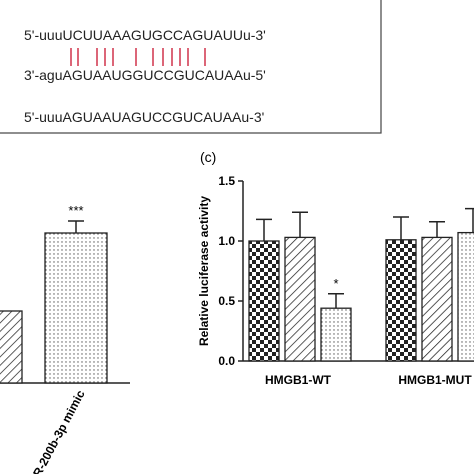 The image size is (474, 474). I want to click on x-tick-label: R-200b-3p mimic, so click(59, 431).